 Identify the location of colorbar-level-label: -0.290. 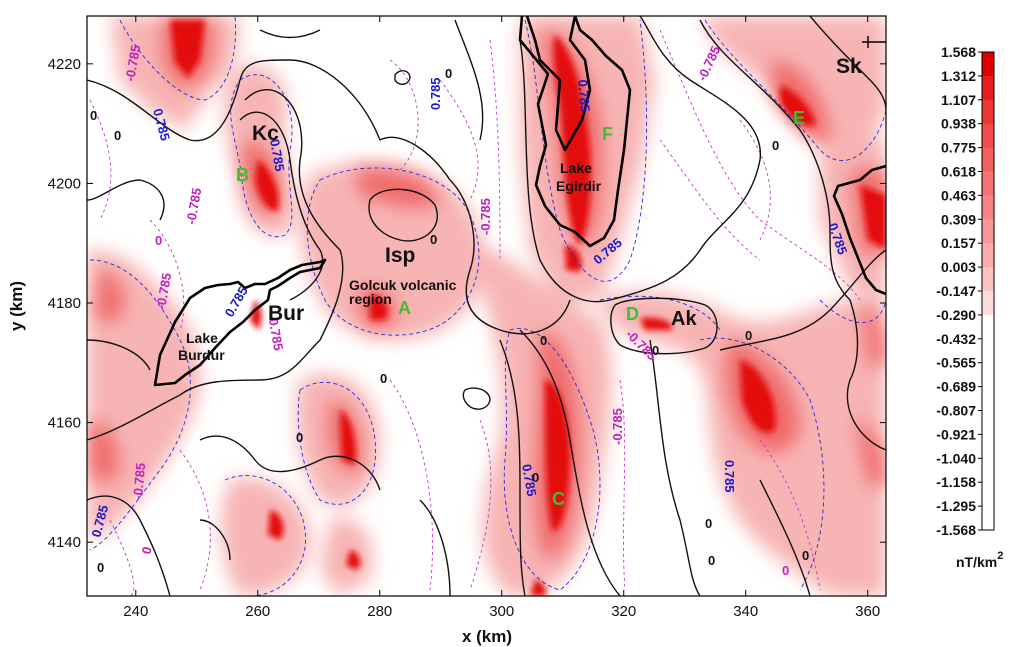
(956, 315).